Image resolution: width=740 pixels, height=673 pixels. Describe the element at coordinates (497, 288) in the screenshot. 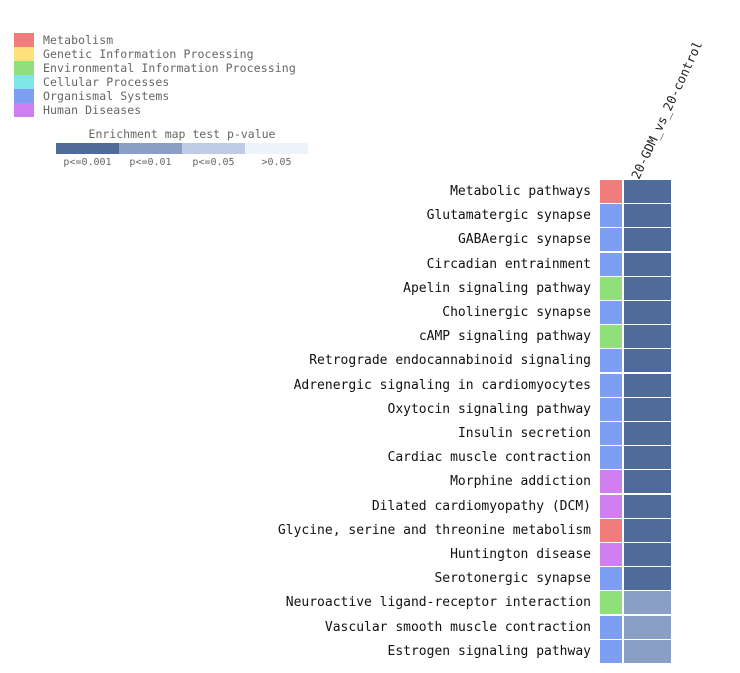

I see `pathway-label: Apelin signaling pathway` at that location.